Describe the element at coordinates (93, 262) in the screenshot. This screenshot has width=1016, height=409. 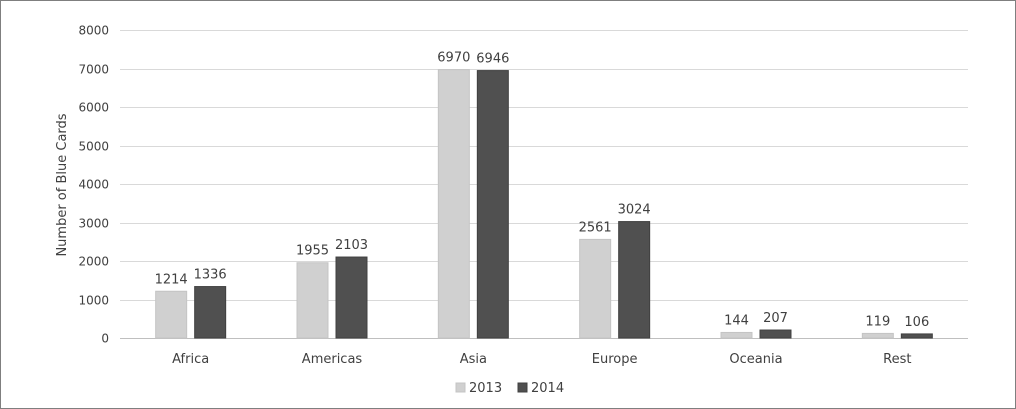
I see `y-tick-label: 2000` at that location.